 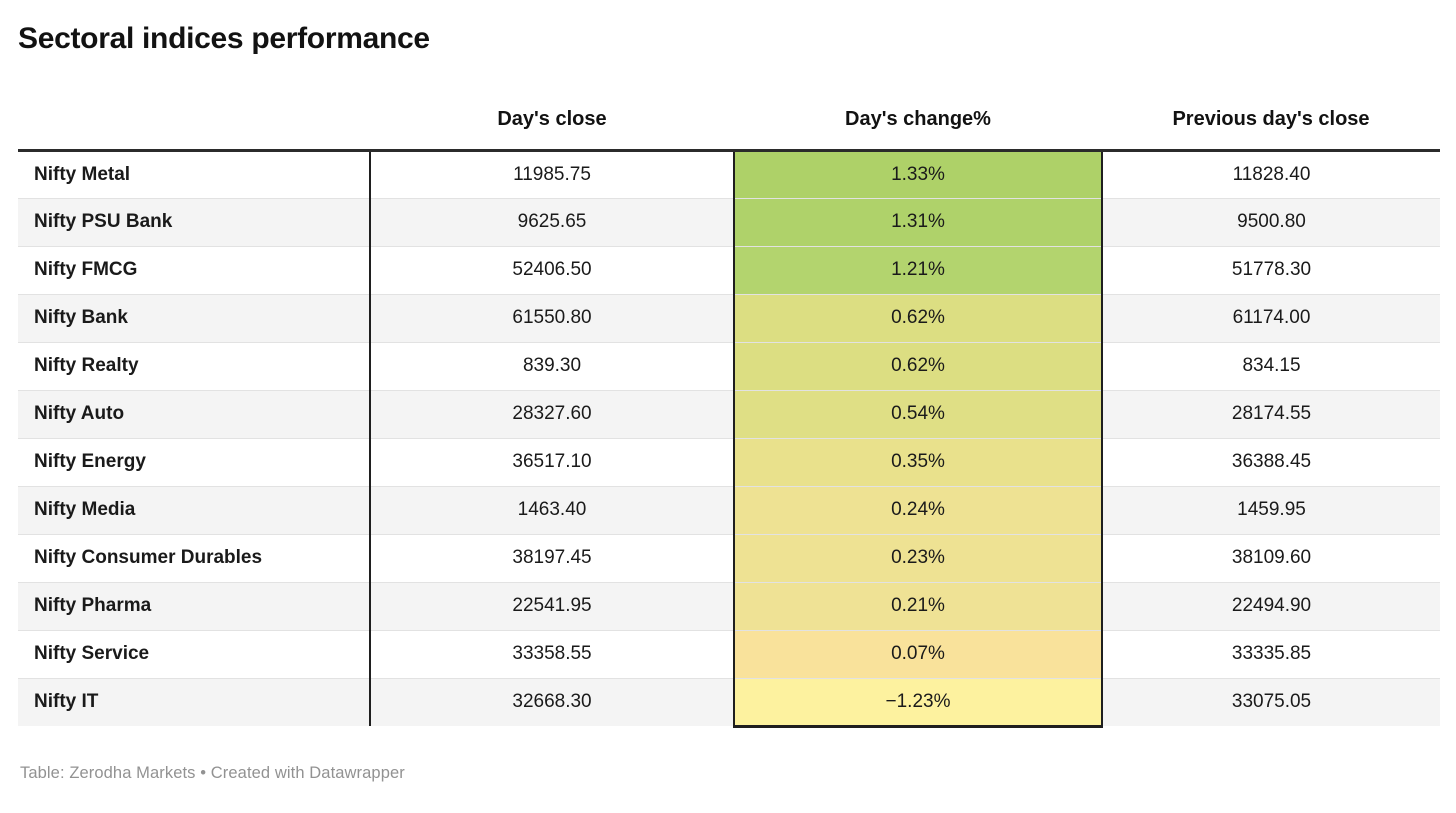 What do you see at coordinates (224, 38) in the screenshot?
I see `page-title: Sectoral indices performance` at bounding box center [224, 38].